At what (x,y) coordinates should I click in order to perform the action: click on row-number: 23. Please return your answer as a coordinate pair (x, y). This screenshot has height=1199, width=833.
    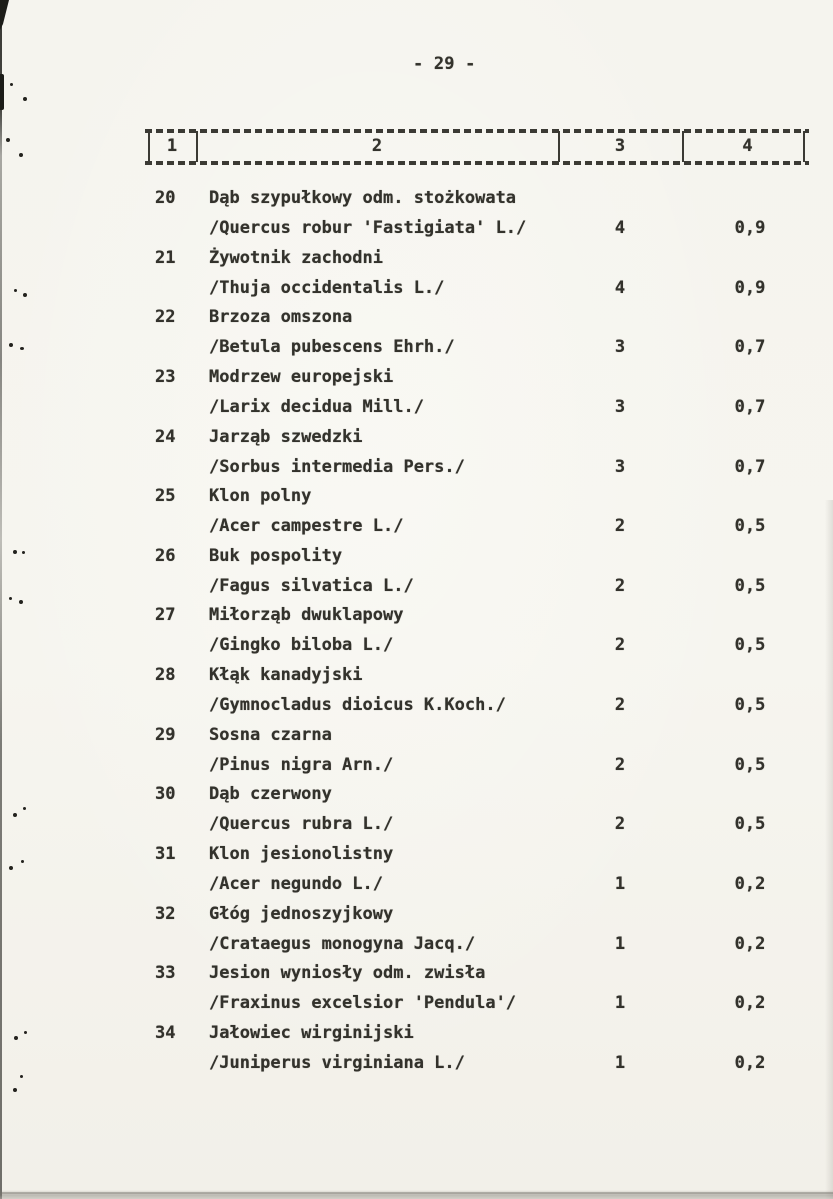
    Looking at the image, I should click on (165, 376).